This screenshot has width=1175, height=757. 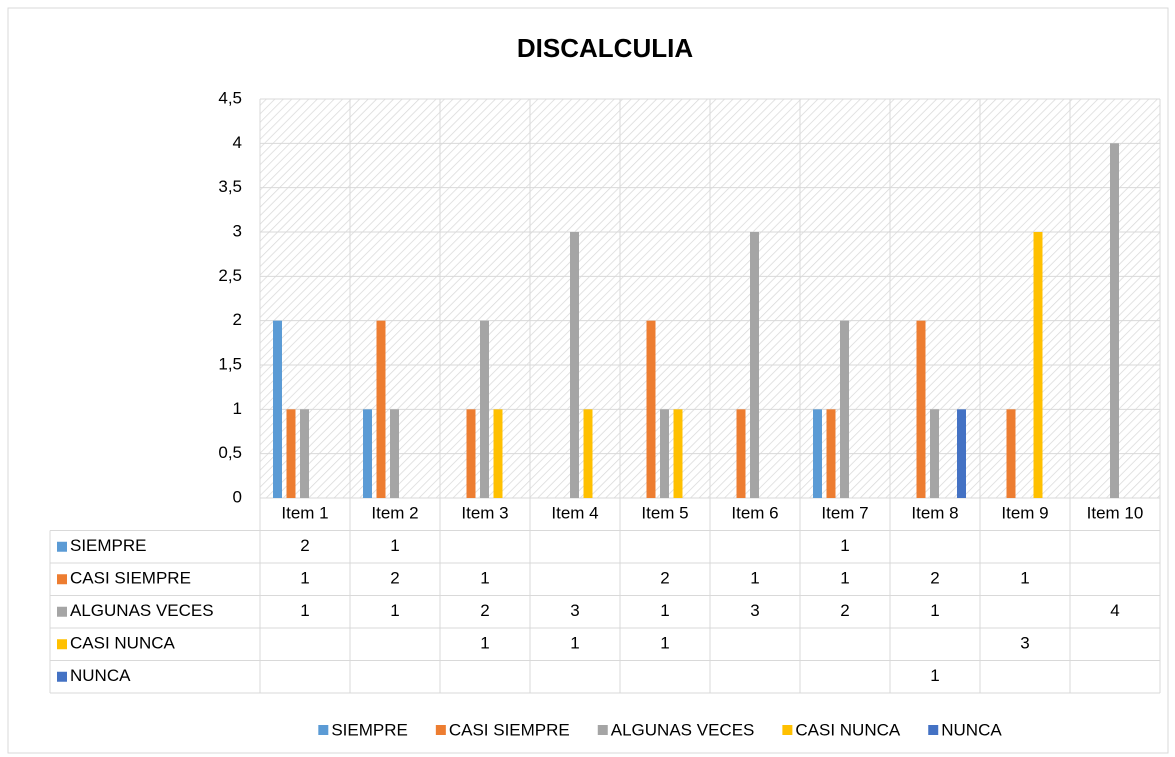 I want to click on x-tick-label: Item 7, so click(x=844, y=513).